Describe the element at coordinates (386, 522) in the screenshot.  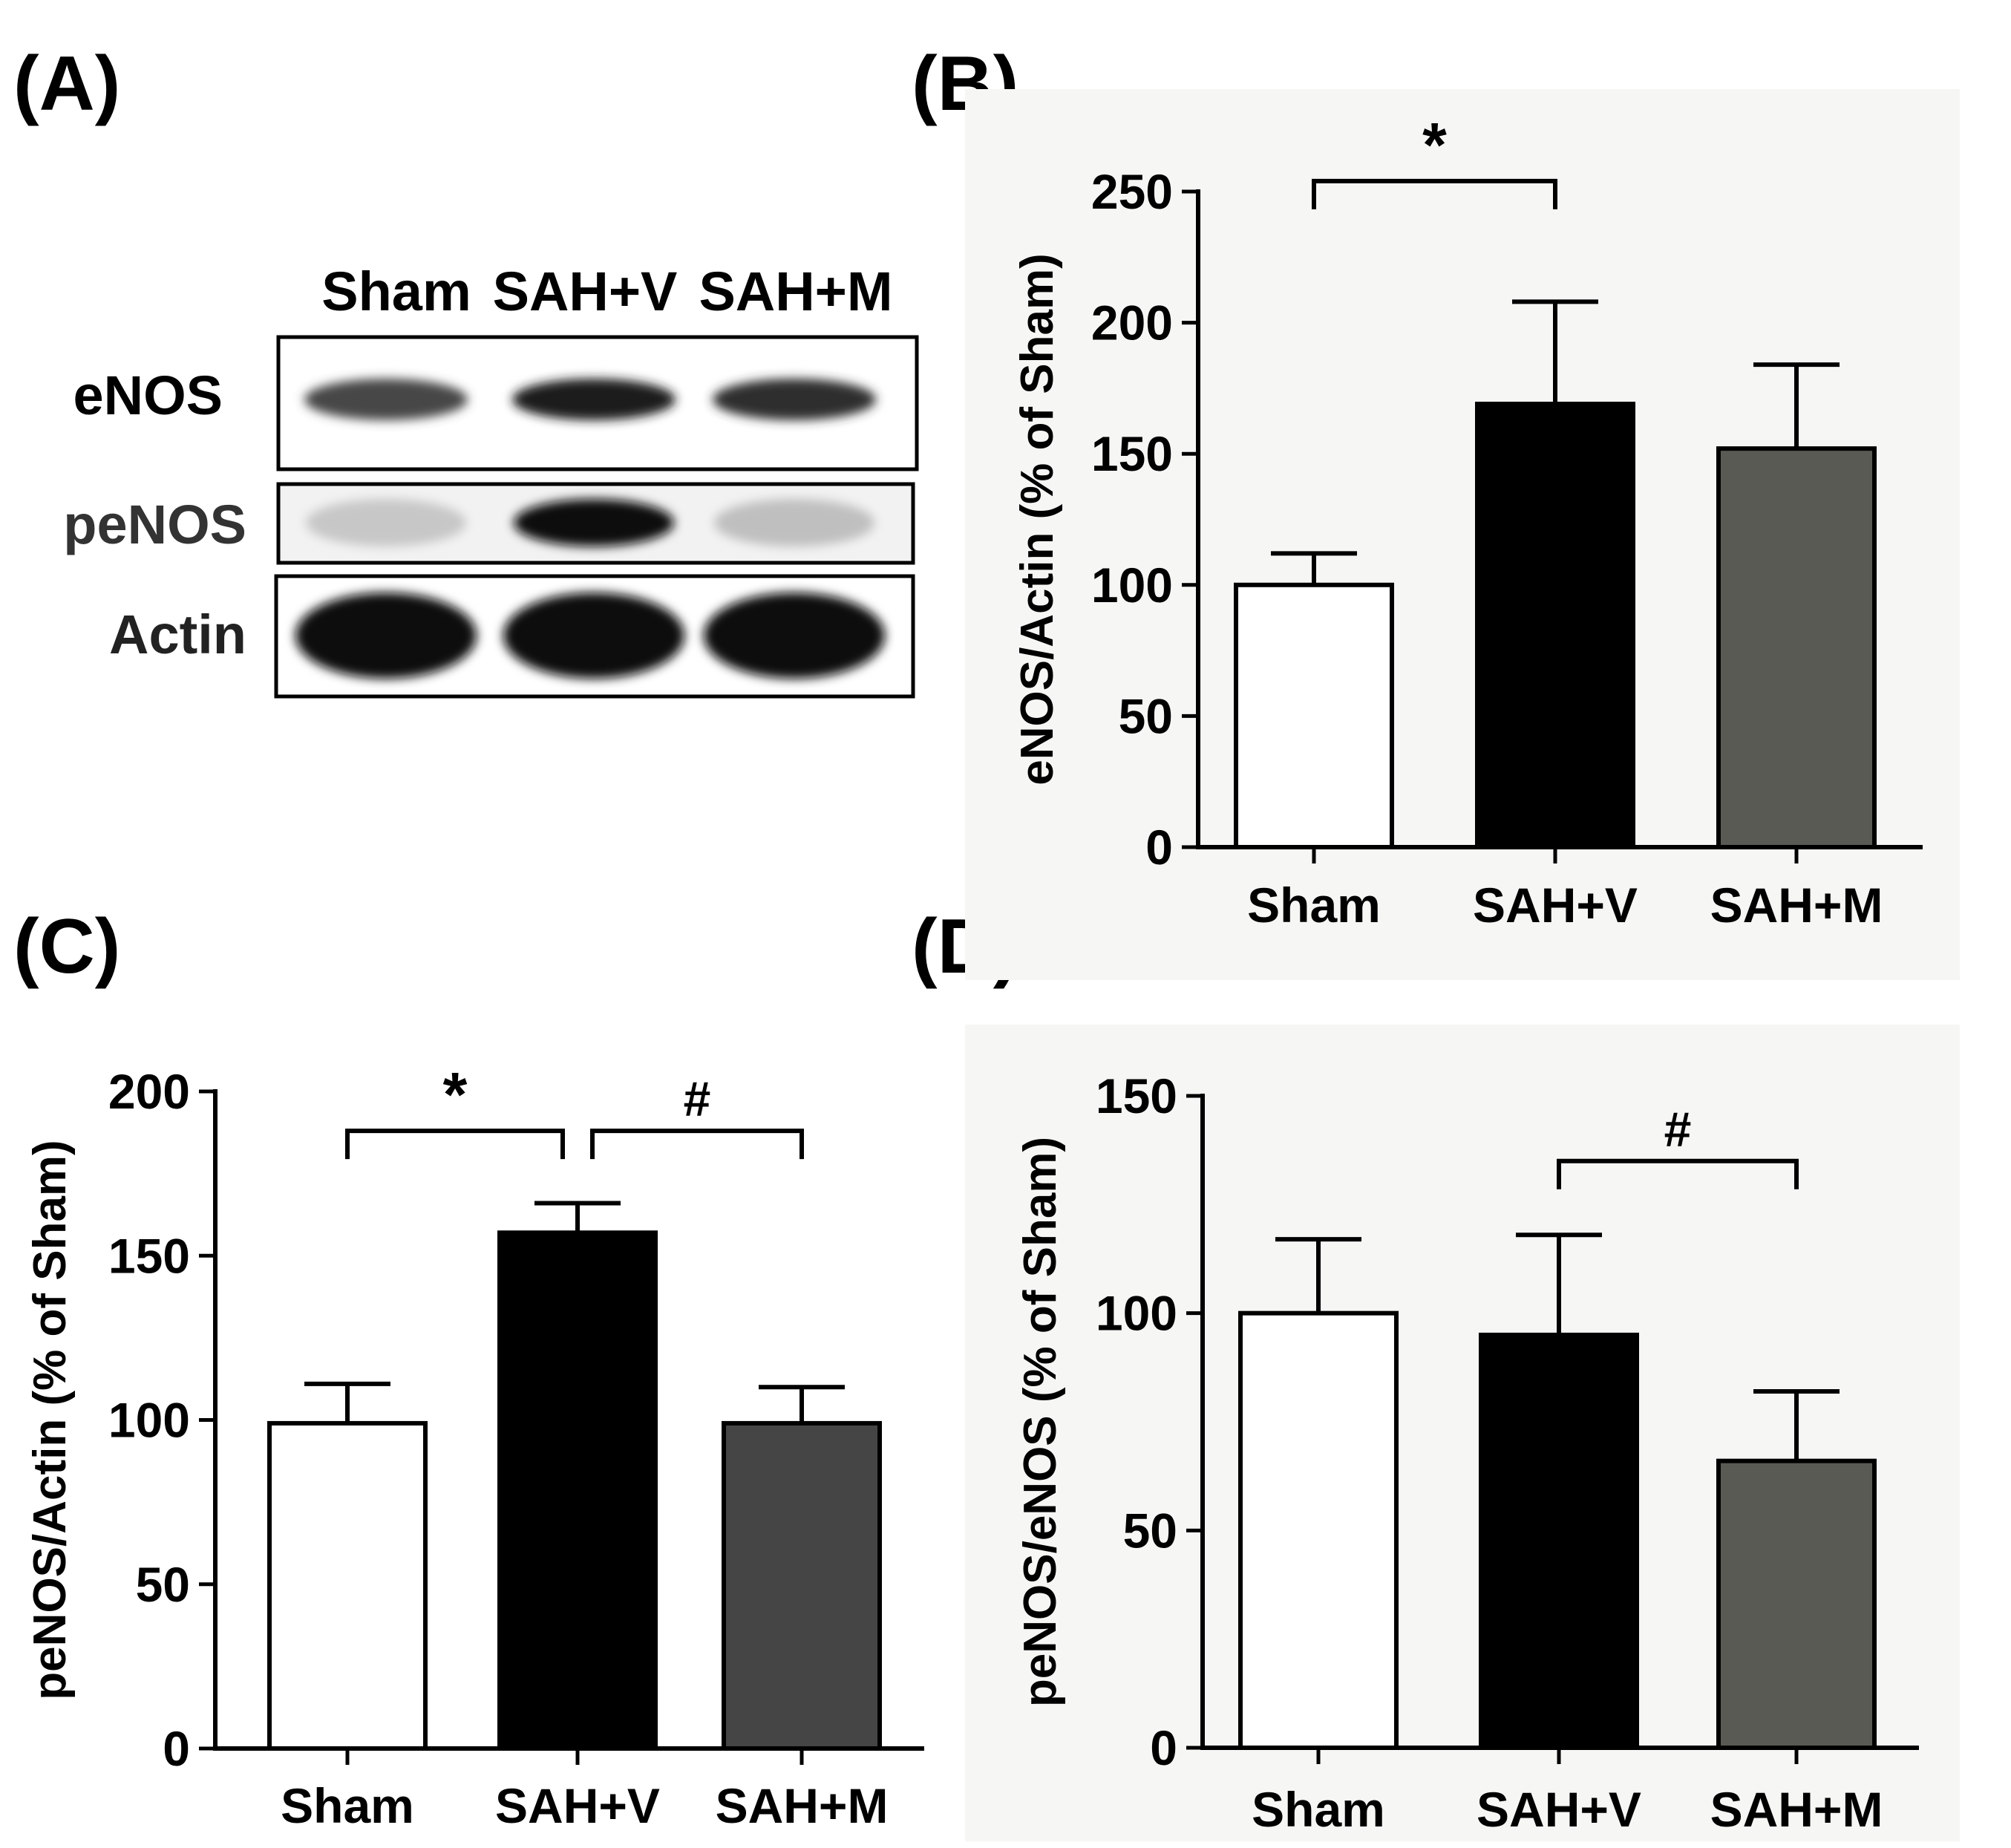
I see `band-penos-sham` at that location.